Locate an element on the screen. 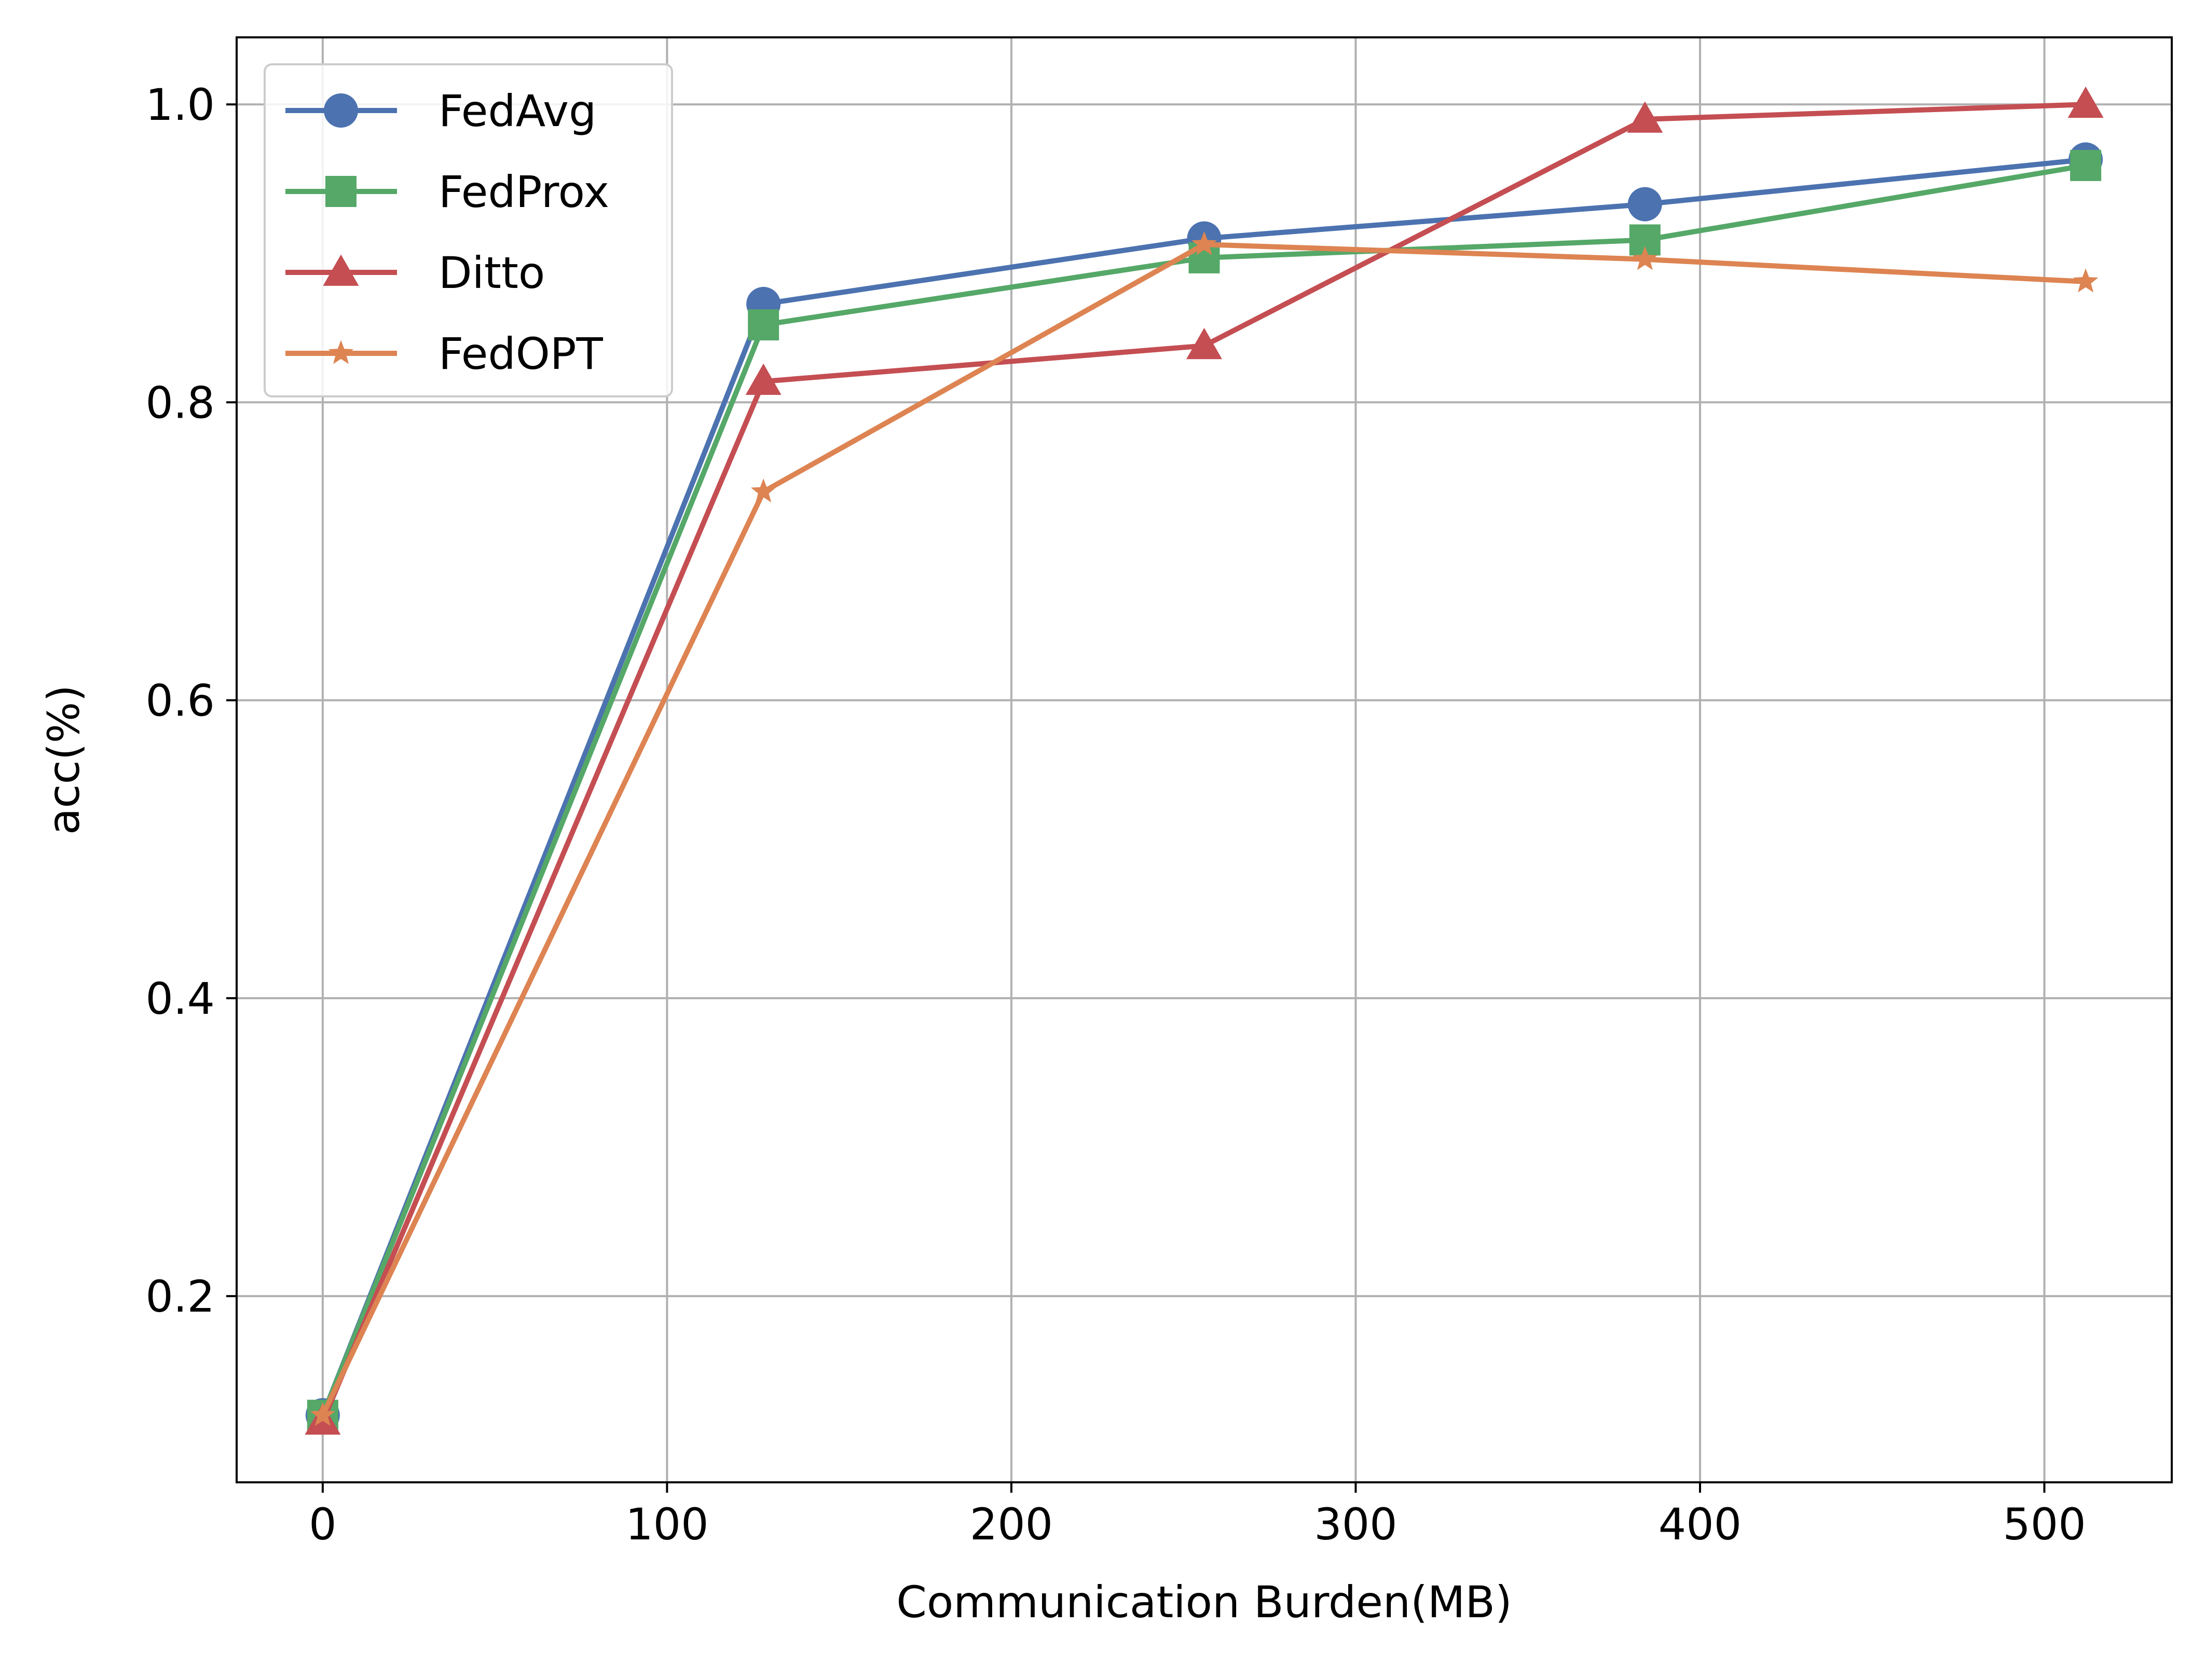 The width and height of the screenshot is (2206, 1680). x-tick-label: 0 is located at coordinates (322, 1524).